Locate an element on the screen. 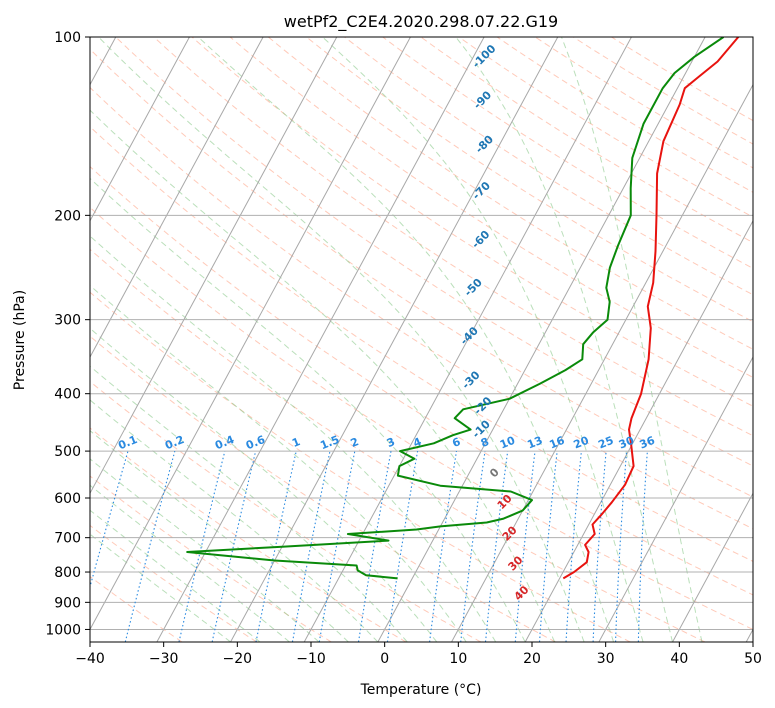 The height and width of the screenshot is (708, 775). x-tick-label: −20 is located at coordinates (238, 659).